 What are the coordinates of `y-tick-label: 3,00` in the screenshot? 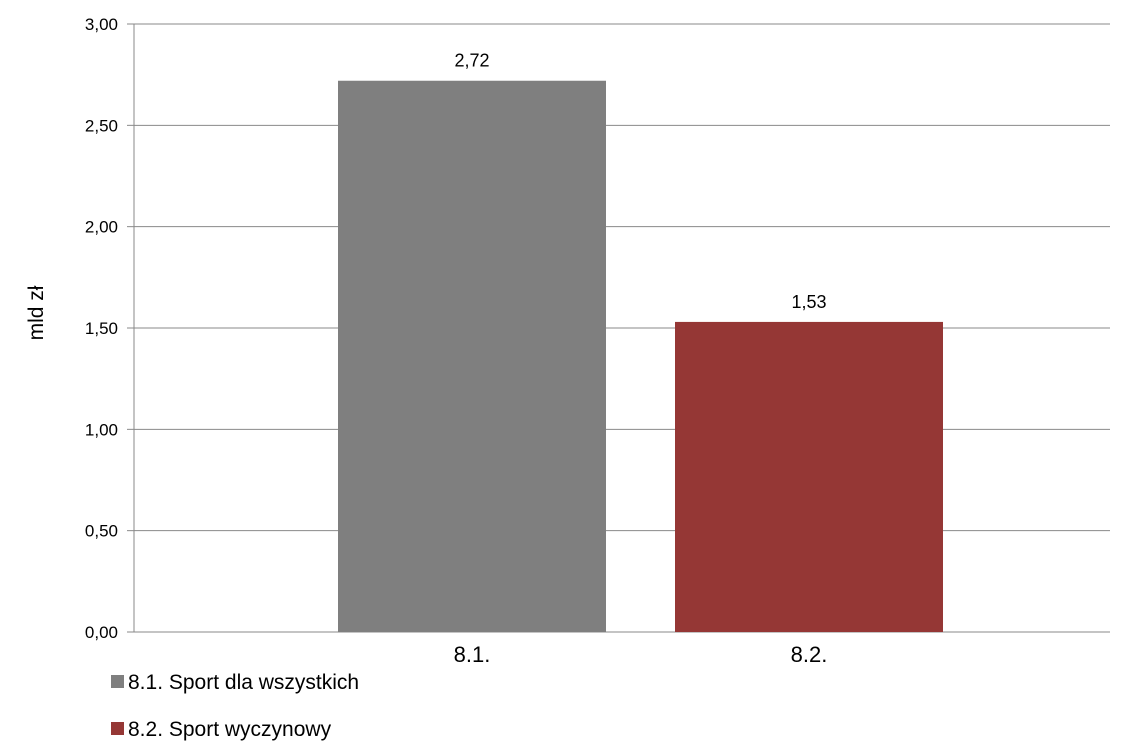 It's located at (101, 24).